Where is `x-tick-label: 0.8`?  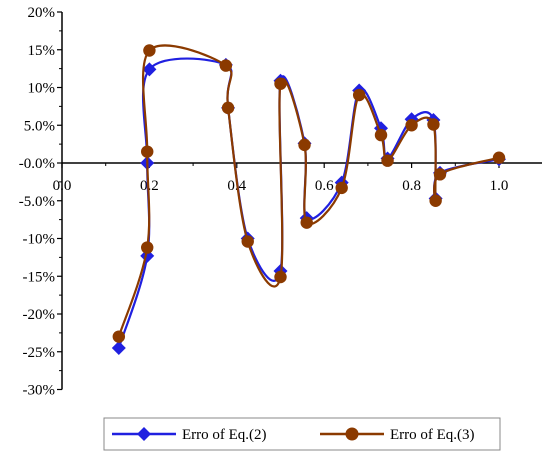 x-tick-label: 0.8 is located at coordinates (411, 186).